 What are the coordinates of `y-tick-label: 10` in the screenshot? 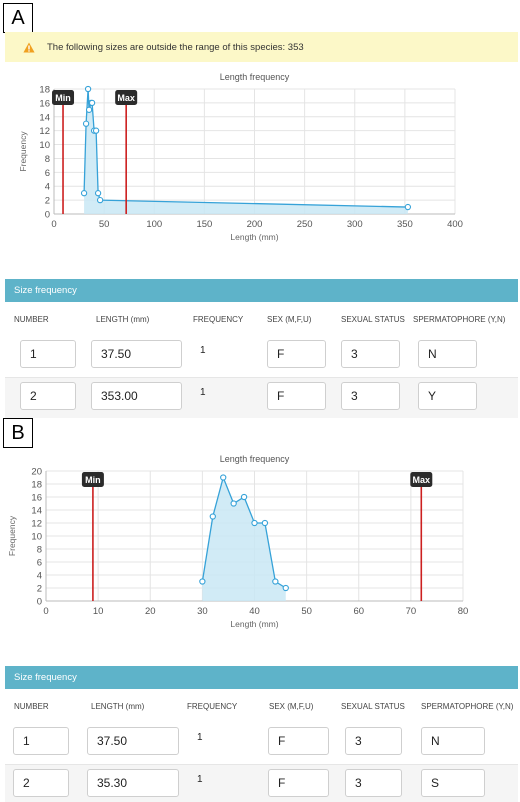 It's located at (44, 145).